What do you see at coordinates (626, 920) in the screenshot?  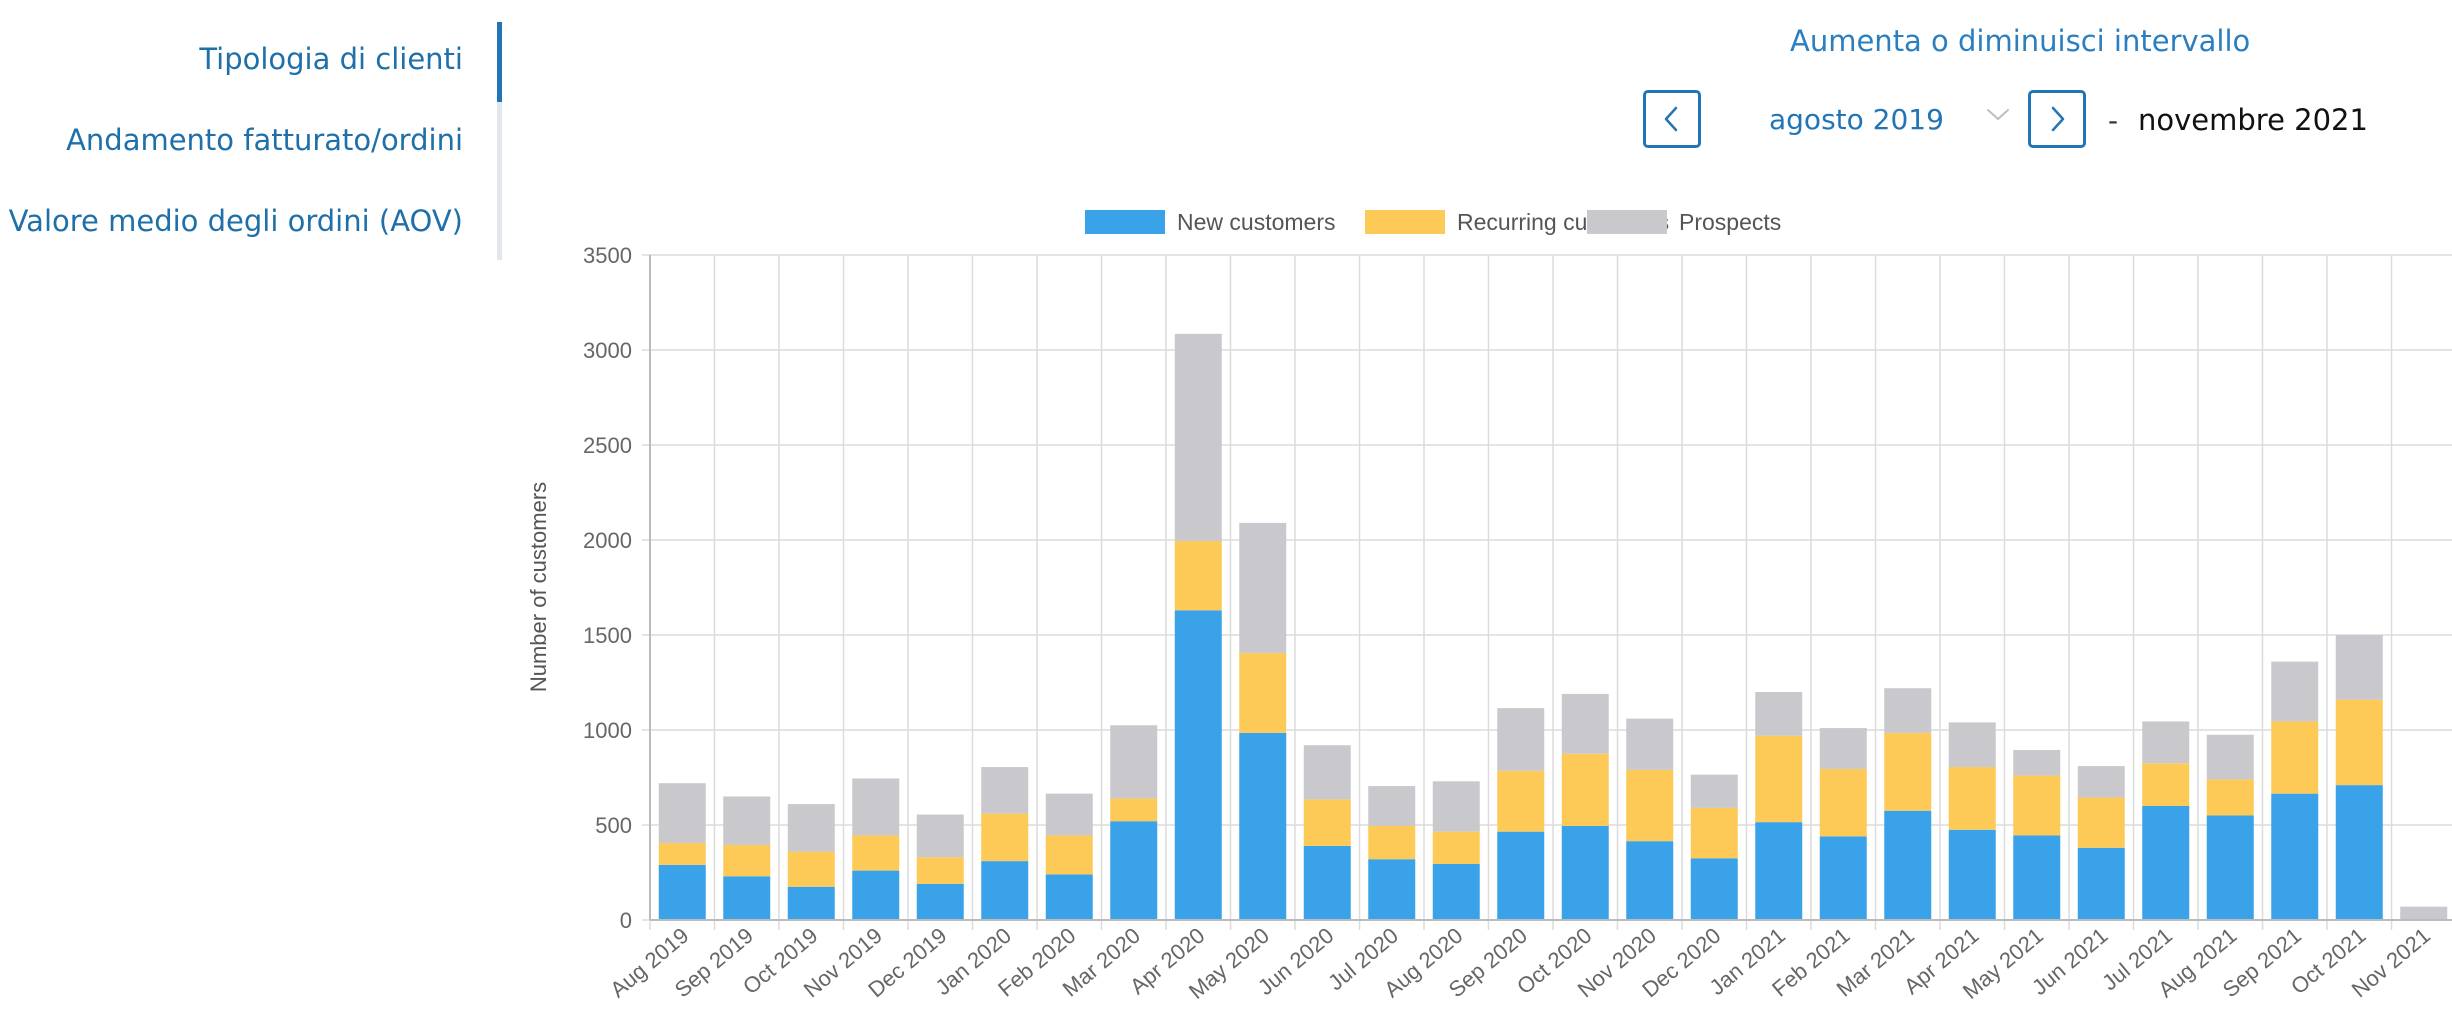 I see `y-tick-label: 0` at bounding box center [626, 920].